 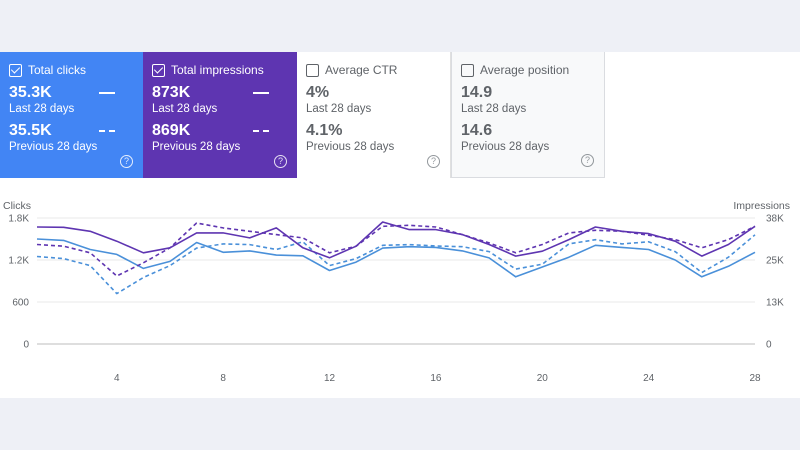 I want to click on previous-value: 35.5K, so click(x=30, y=130).